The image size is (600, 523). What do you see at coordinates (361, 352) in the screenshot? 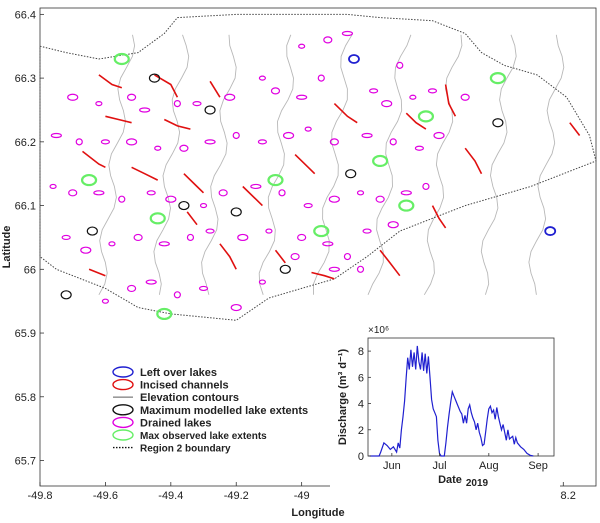
I see `inset-y-tick-label: 8` at bounding box center [361, 352].